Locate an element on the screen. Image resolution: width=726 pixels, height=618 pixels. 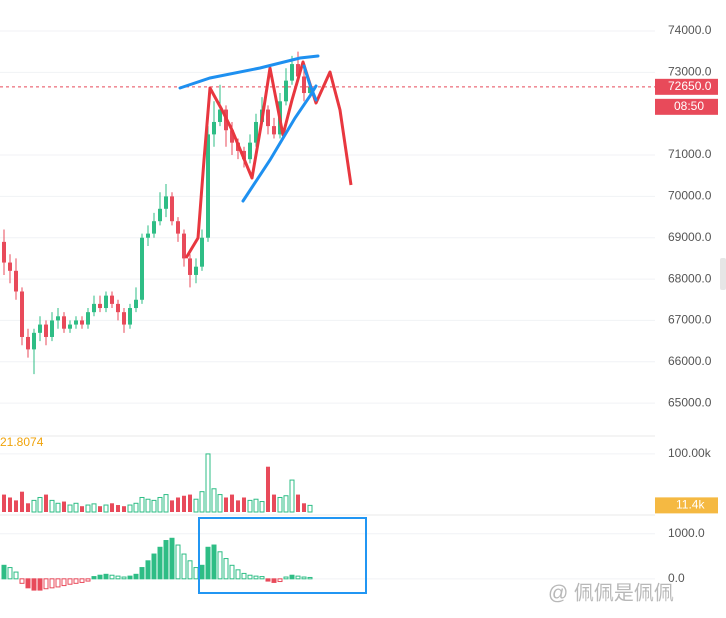
y-tick-label: 67000.0 is located at coordinates (690, 320).